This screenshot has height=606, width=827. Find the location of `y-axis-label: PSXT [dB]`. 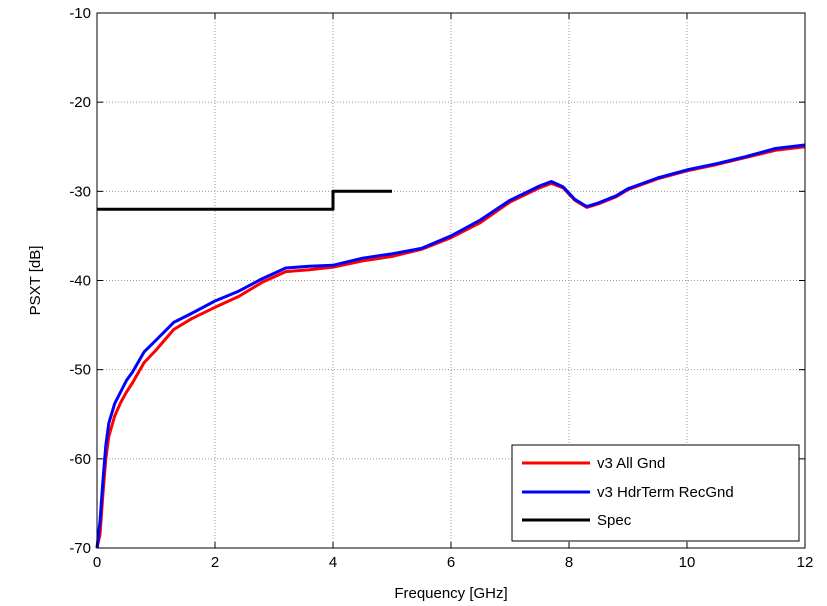

y-axis-label: PSXT [dB] is located at coordinates (35, 281).